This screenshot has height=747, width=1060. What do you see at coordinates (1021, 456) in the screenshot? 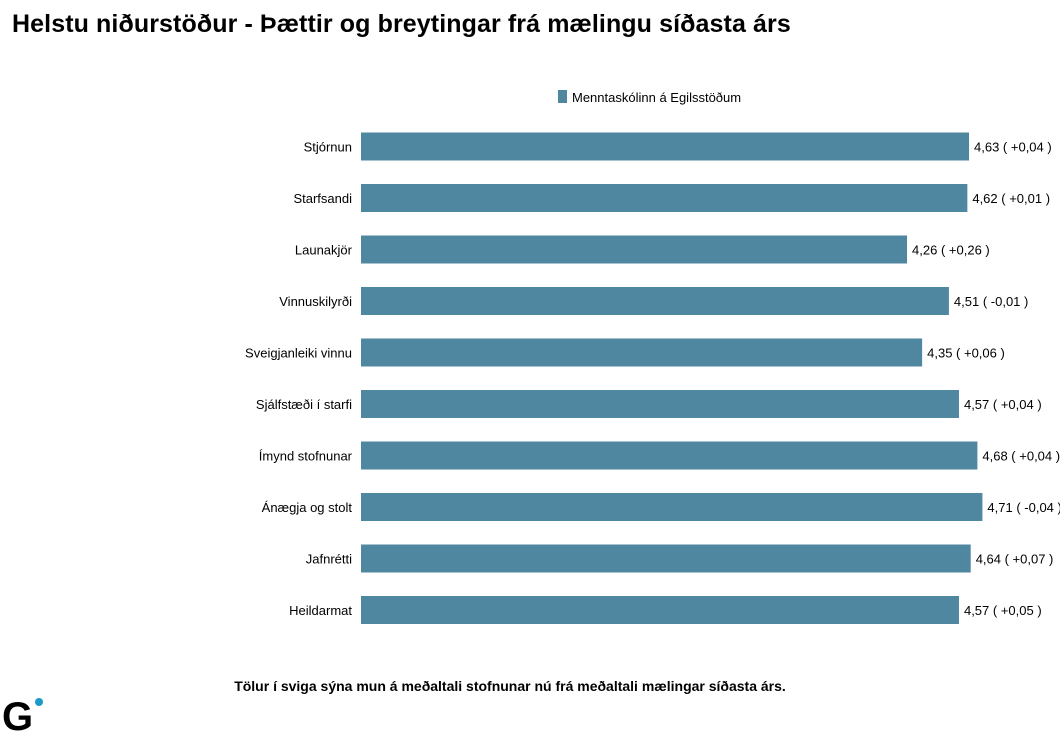
I see `value-label: 4,68 ( +0,04 )` at bounding box center [1021, 456].